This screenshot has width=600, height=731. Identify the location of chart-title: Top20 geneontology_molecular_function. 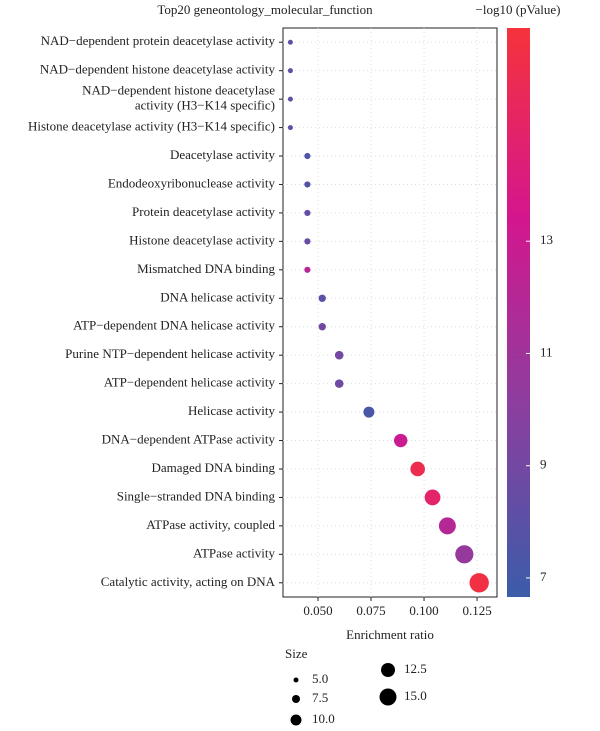
(265, 9).